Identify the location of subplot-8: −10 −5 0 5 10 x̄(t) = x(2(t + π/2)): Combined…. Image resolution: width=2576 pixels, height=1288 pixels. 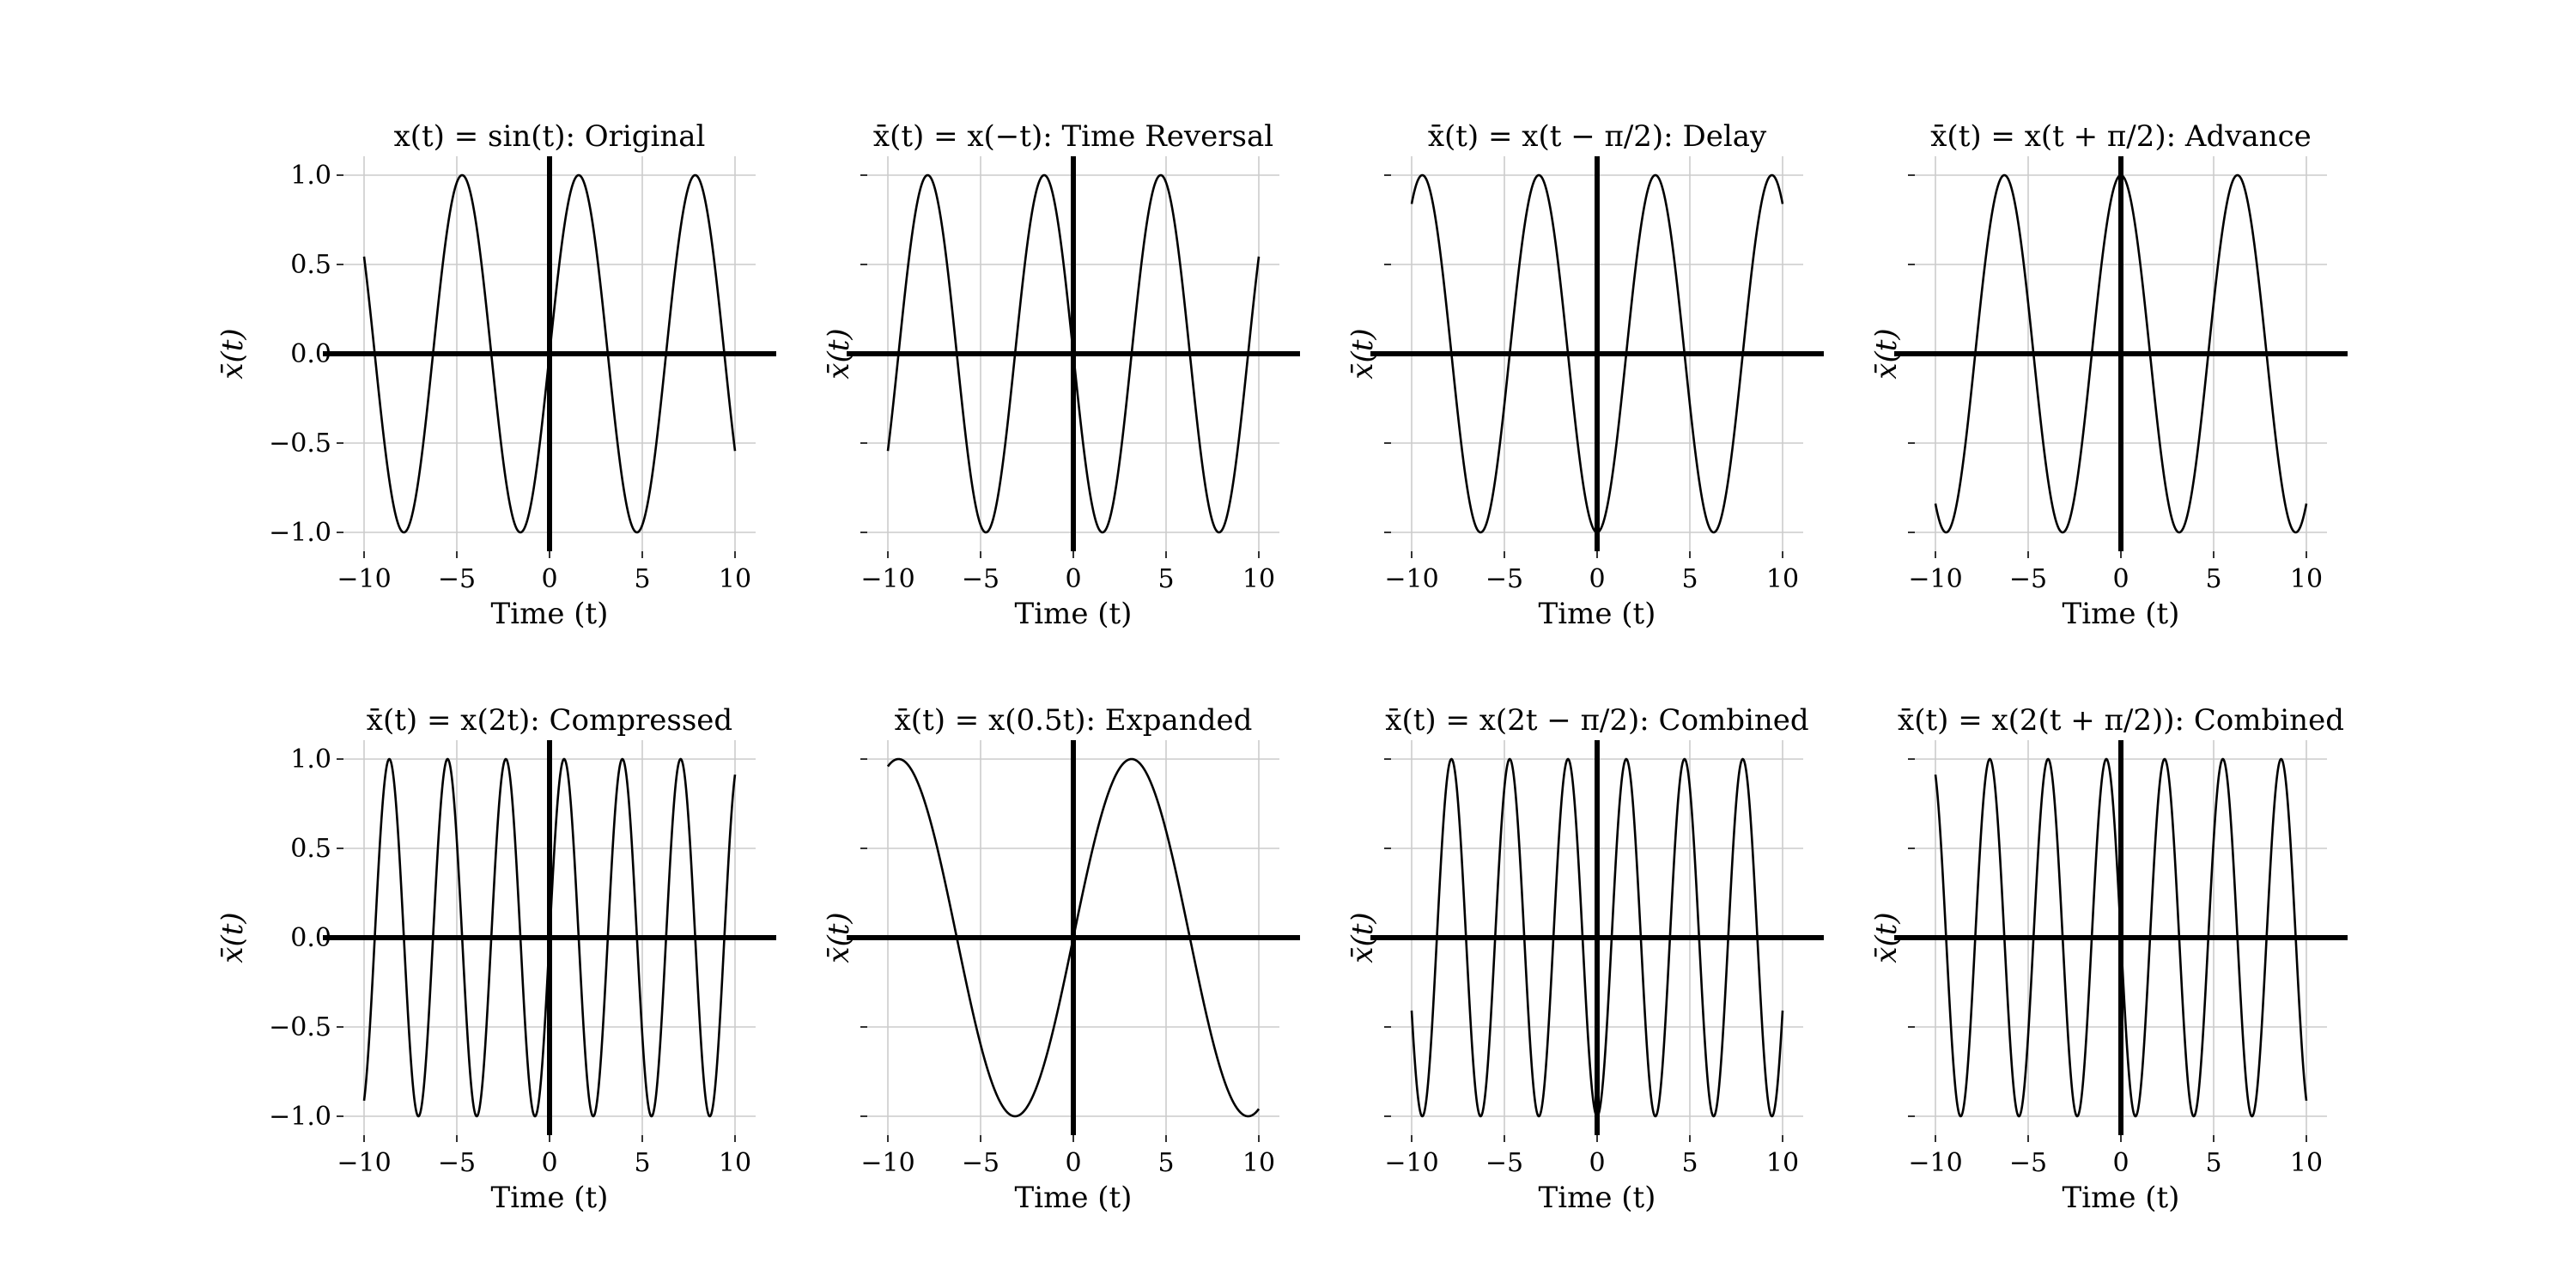
(2108, 959).